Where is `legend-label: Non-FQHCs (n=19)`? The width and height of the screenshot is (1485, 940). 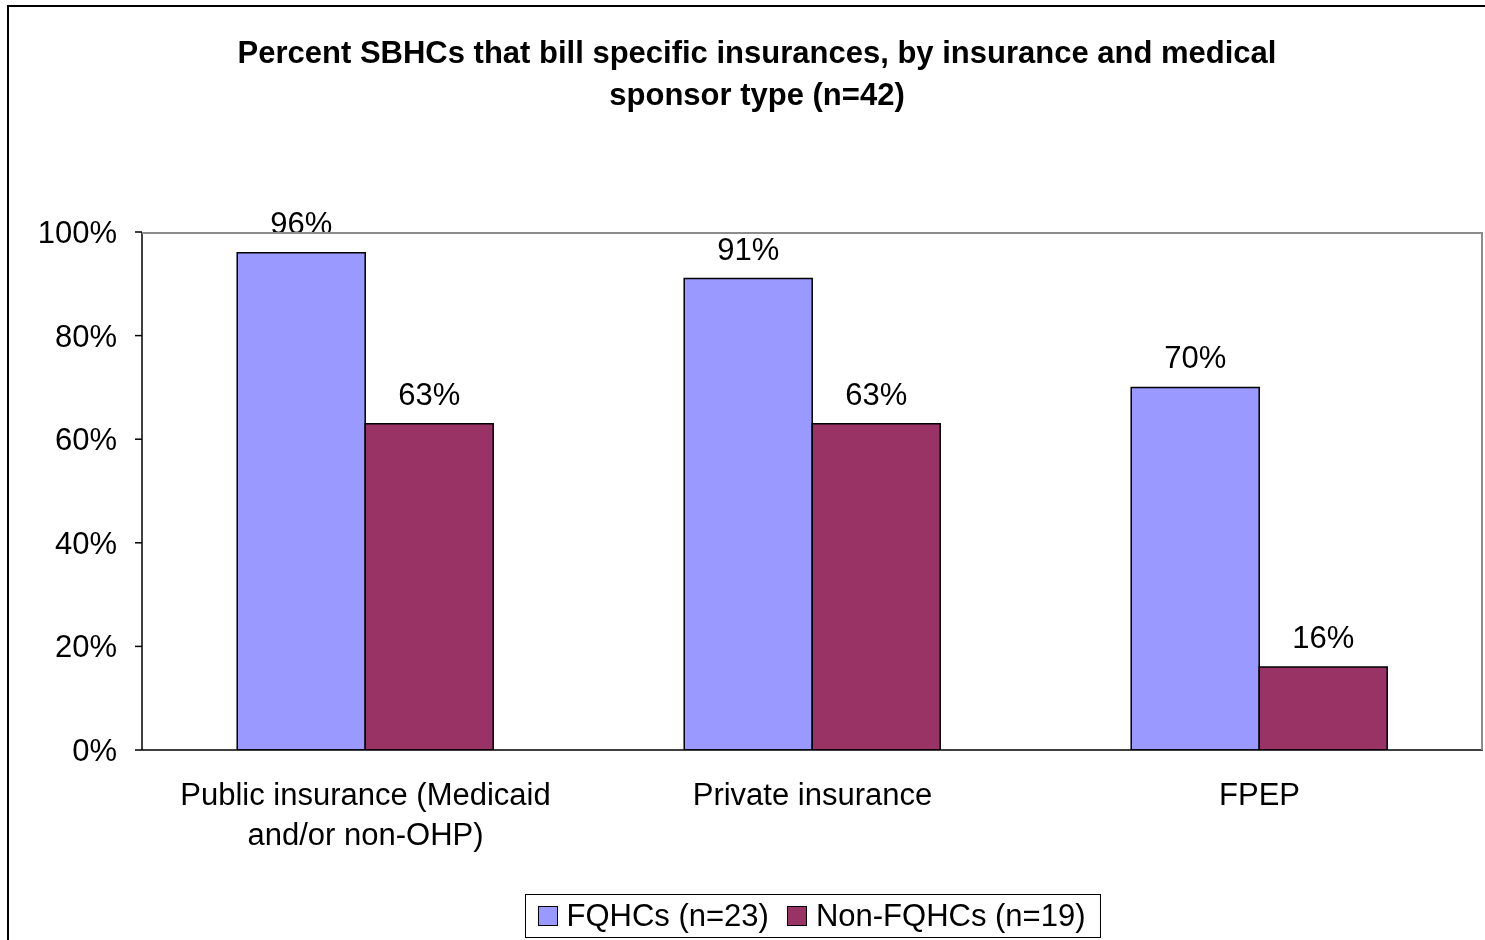
legend-label: Non-FQHCs (n=19) is located at coordinates (950, 916).